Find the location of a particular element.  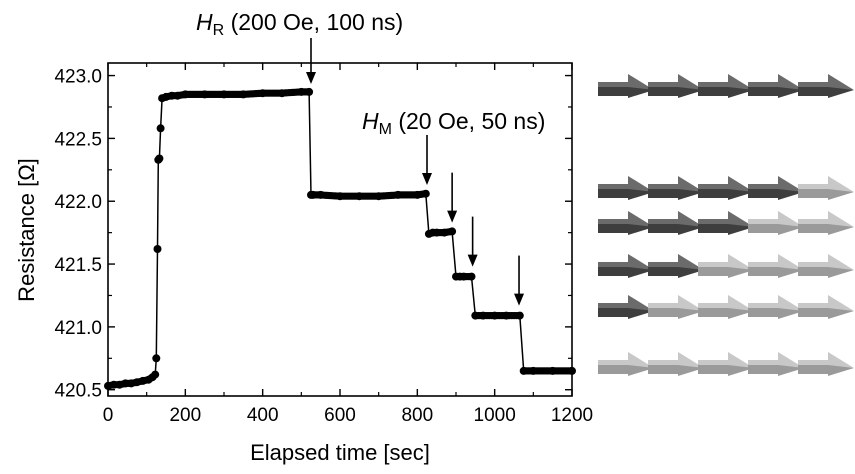

annotation-hm: HM (20 Oe, 50 ns) is located at coordinates (453, 123).